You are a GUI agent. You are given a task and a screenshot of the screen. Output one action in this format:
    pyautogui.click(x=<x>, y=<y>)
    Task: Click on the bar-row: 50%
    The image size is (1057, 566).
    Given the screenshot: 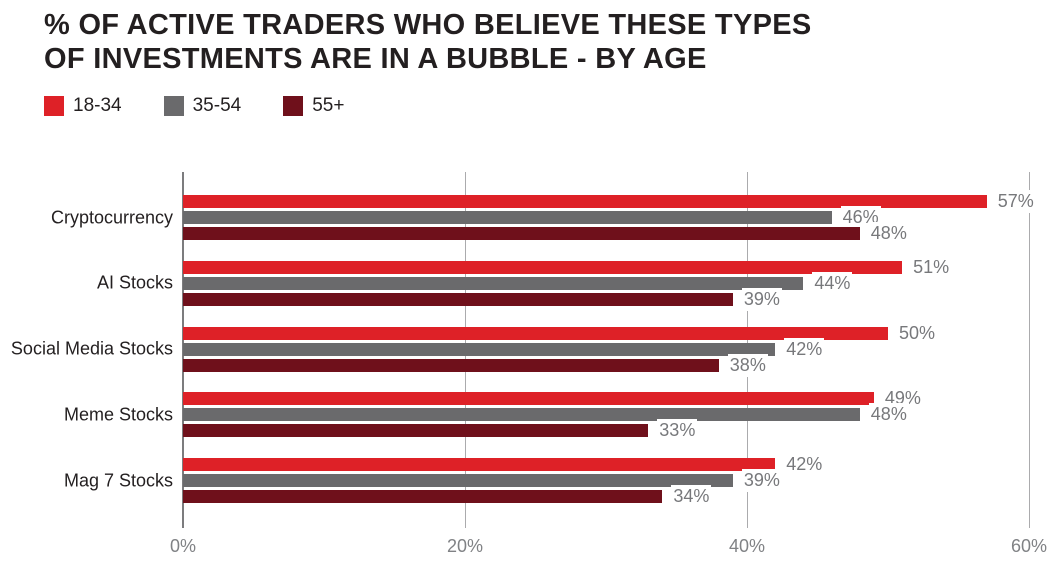 What is the action you would take?
    pyautogui.click(x=606, y=333)
    